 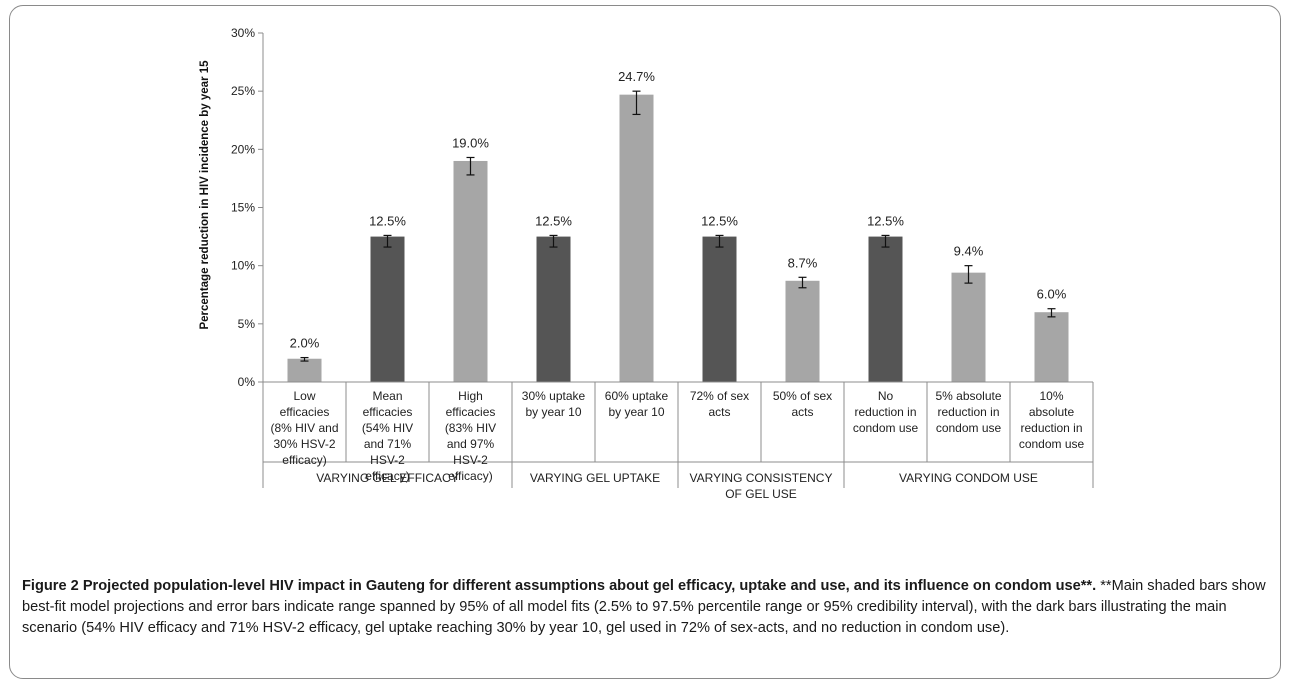 What do you see at coordinates (1052, 420) in the screenshot?
I see `x-tick-label: 10% absolute reduction in condom use` at bounding box center [1052, 420].